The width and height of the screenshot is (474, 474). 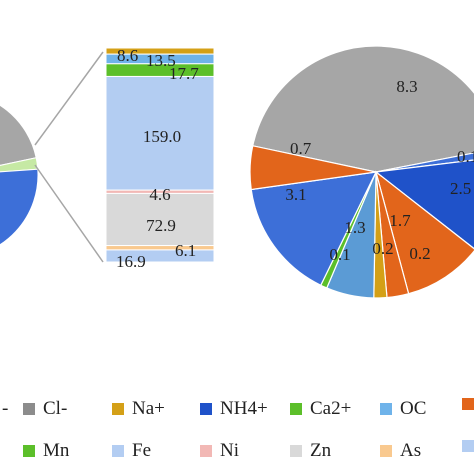 I want to click on right-pie-label-3: 1.7, so click(x=400, y=220).